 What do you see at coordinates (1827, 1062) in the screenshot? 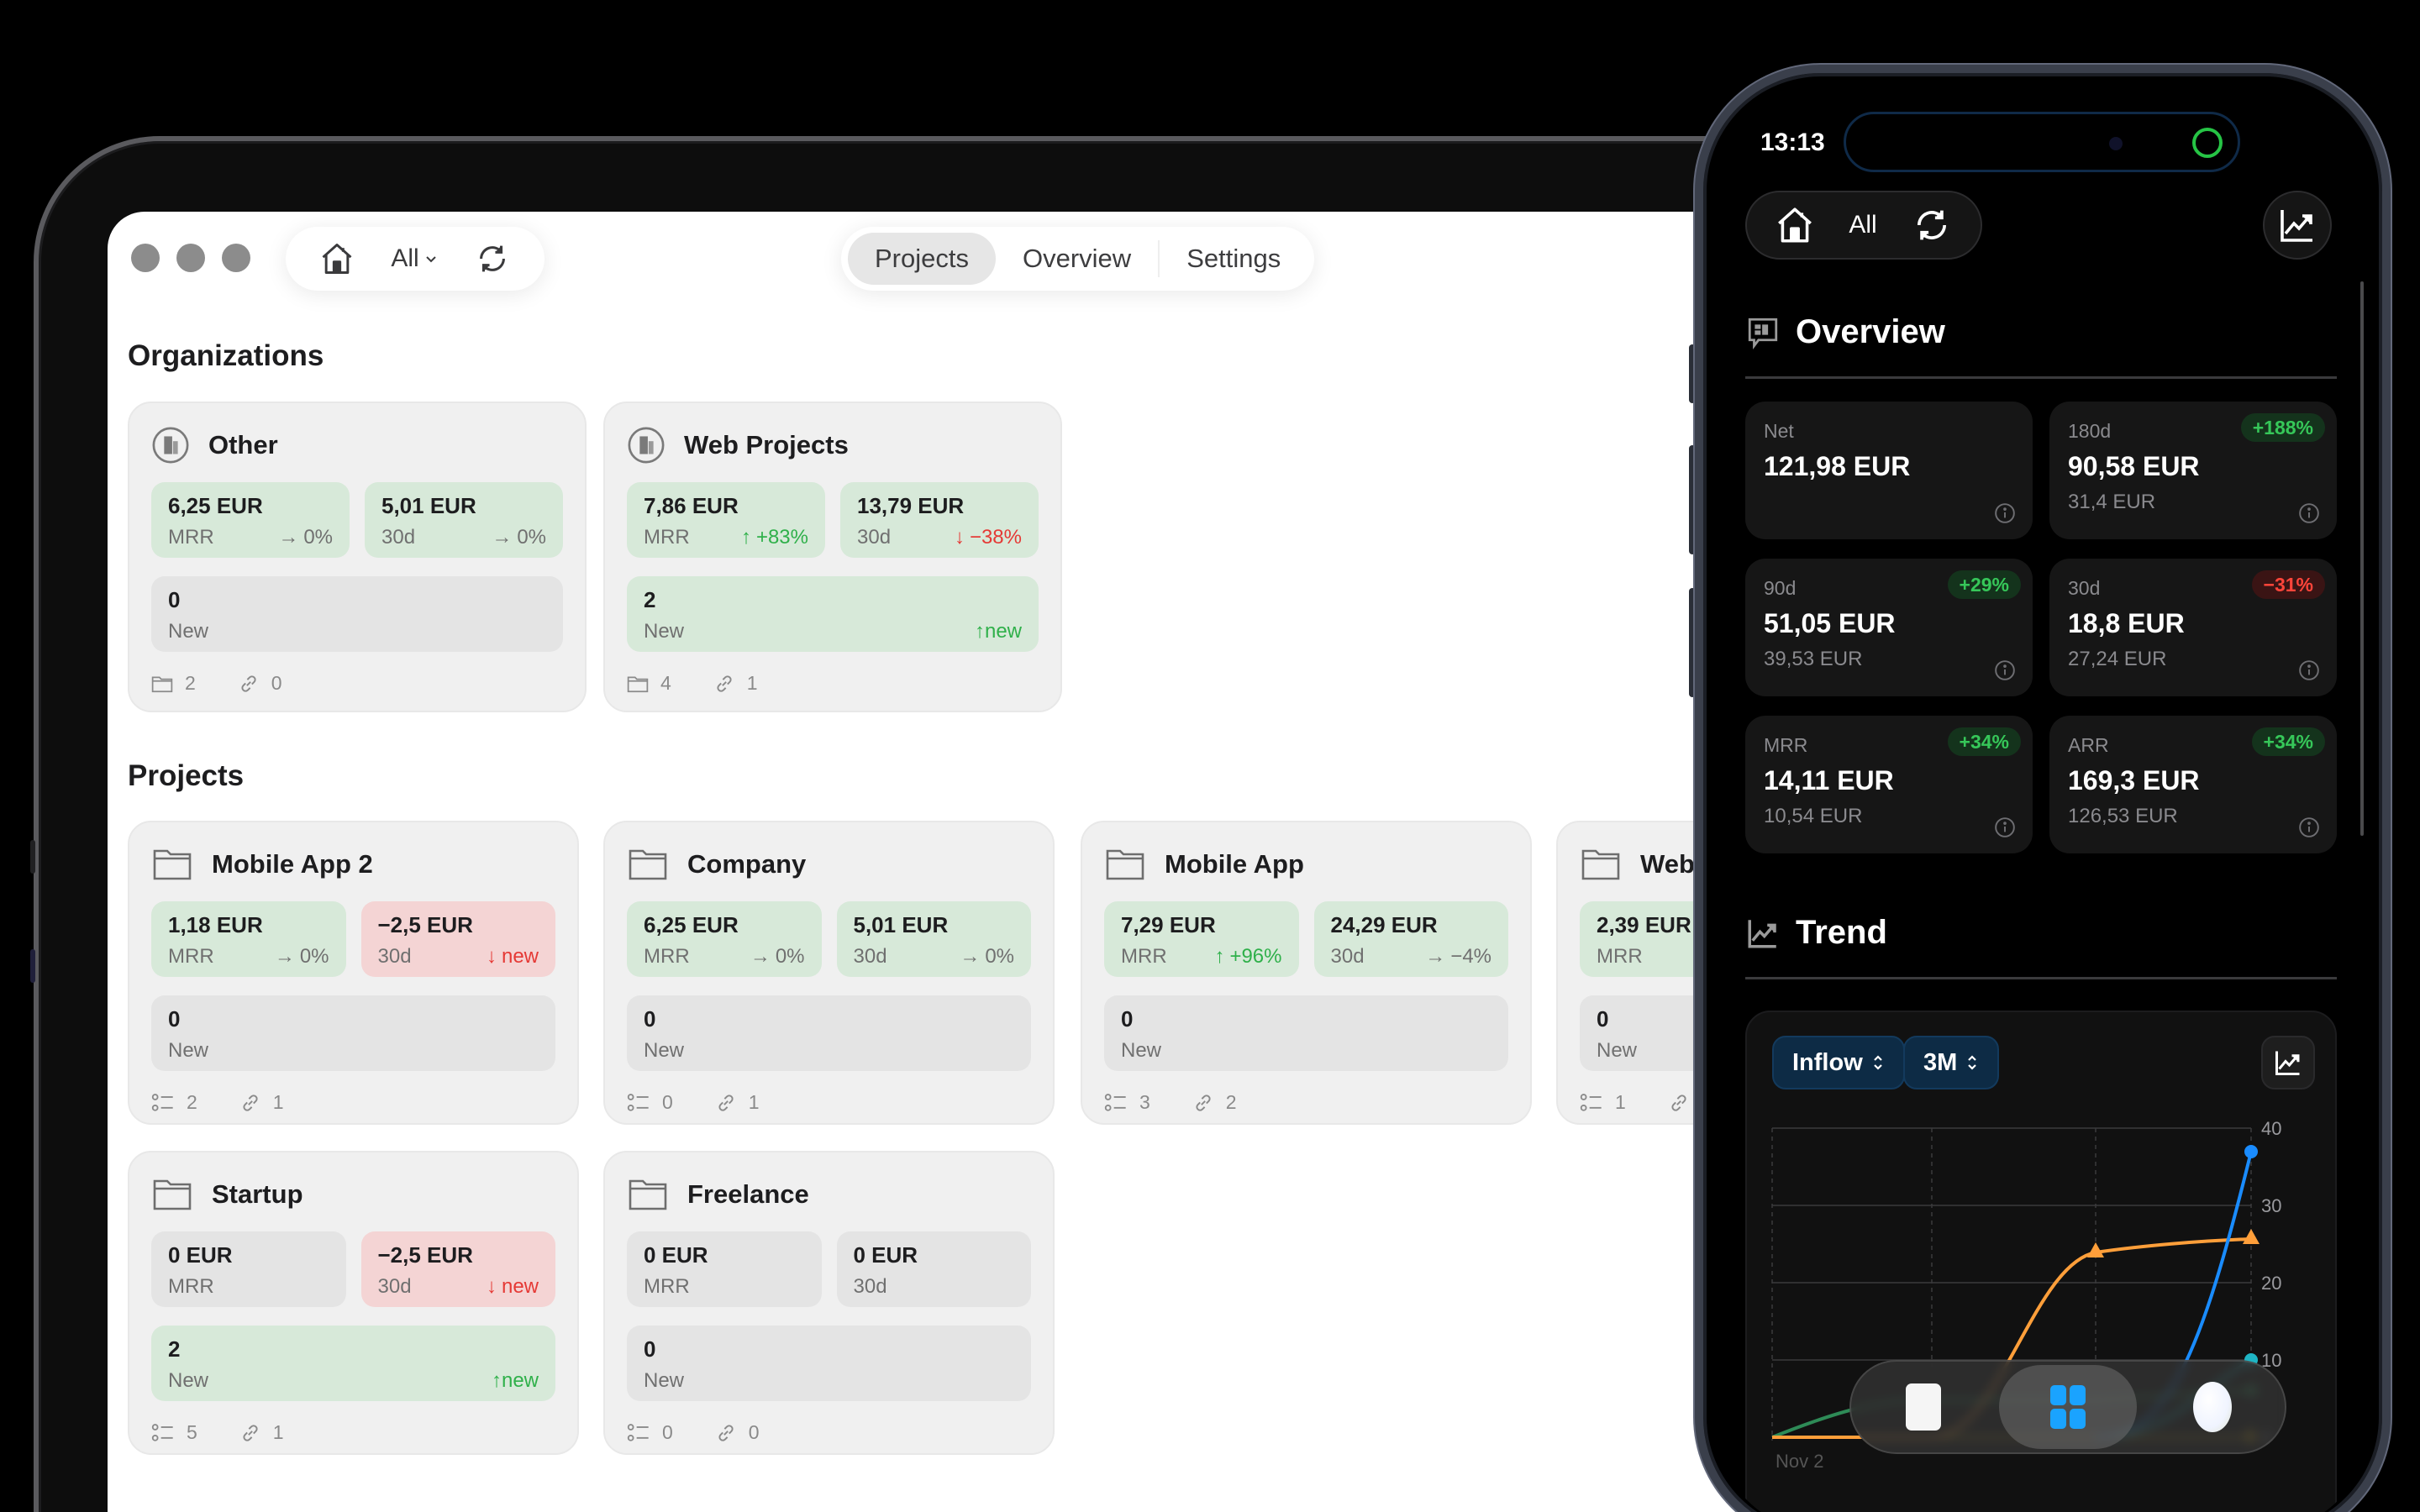
I see `metric-select-value: Inflow` at bounding box center [1827, 1062].